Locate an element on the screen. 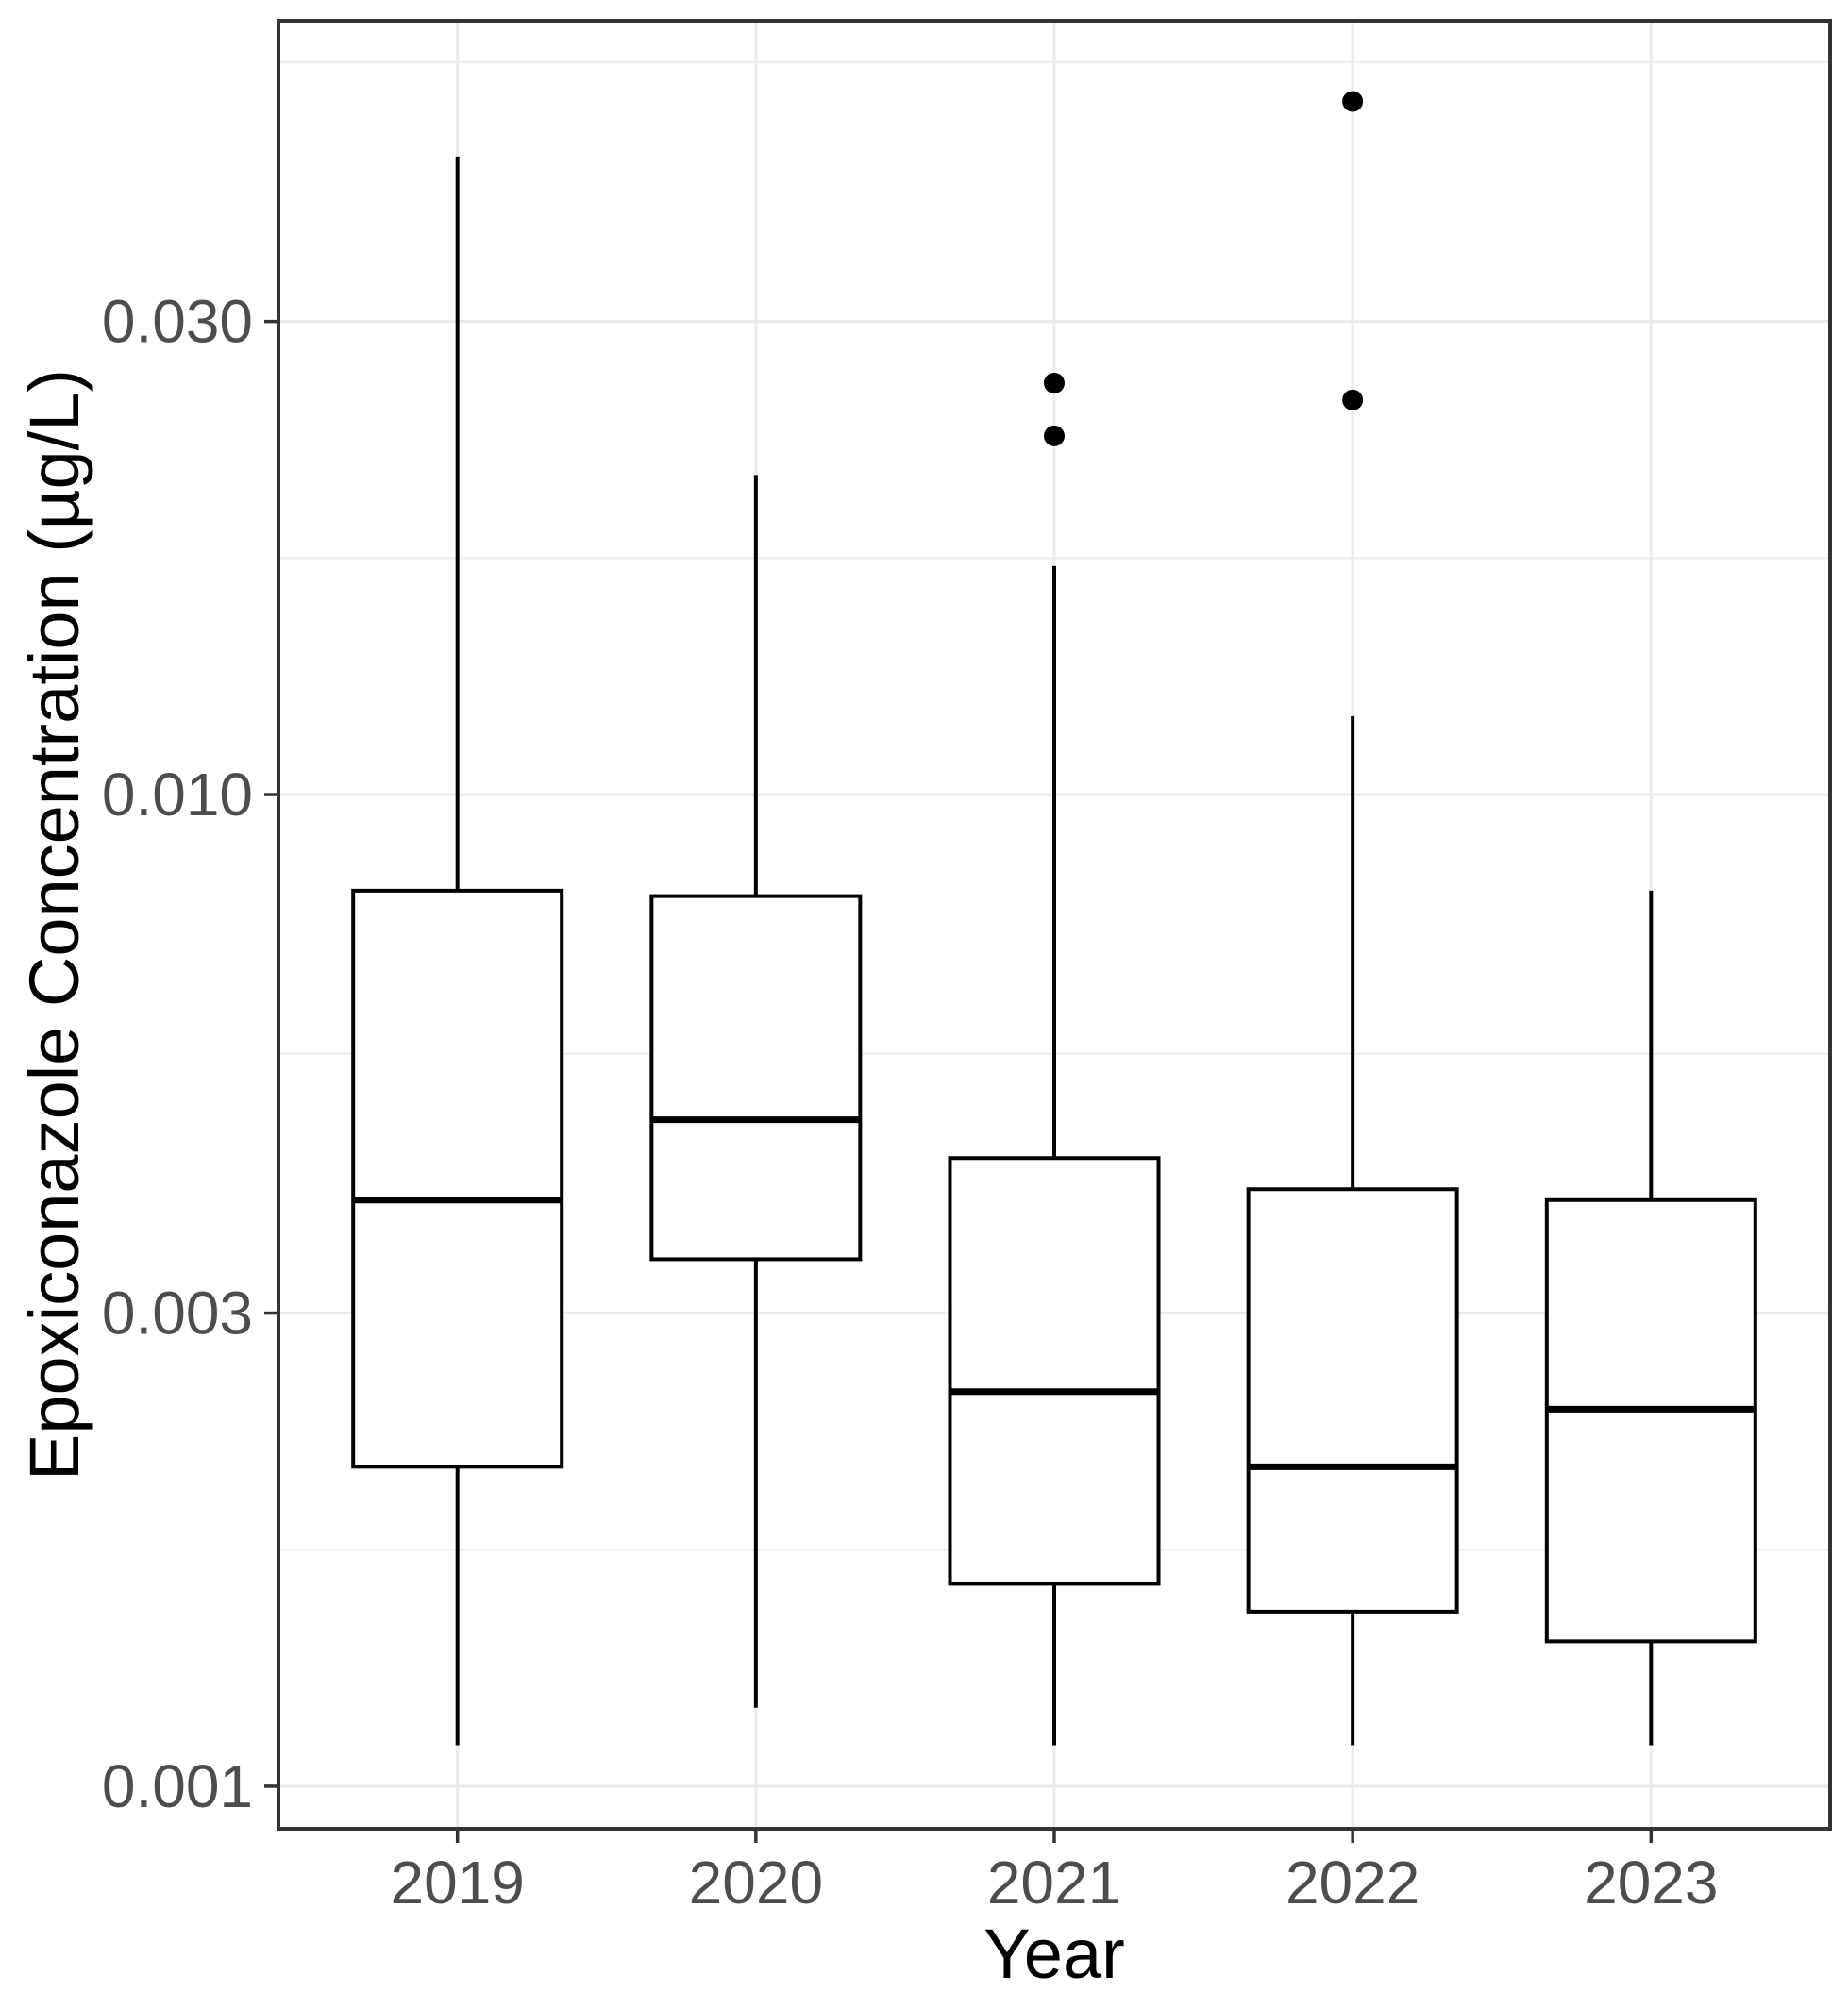 The width and height of the screenshot is (1848, 2009). x-tick-label: 2019 is located at coordinates (458, 1883).